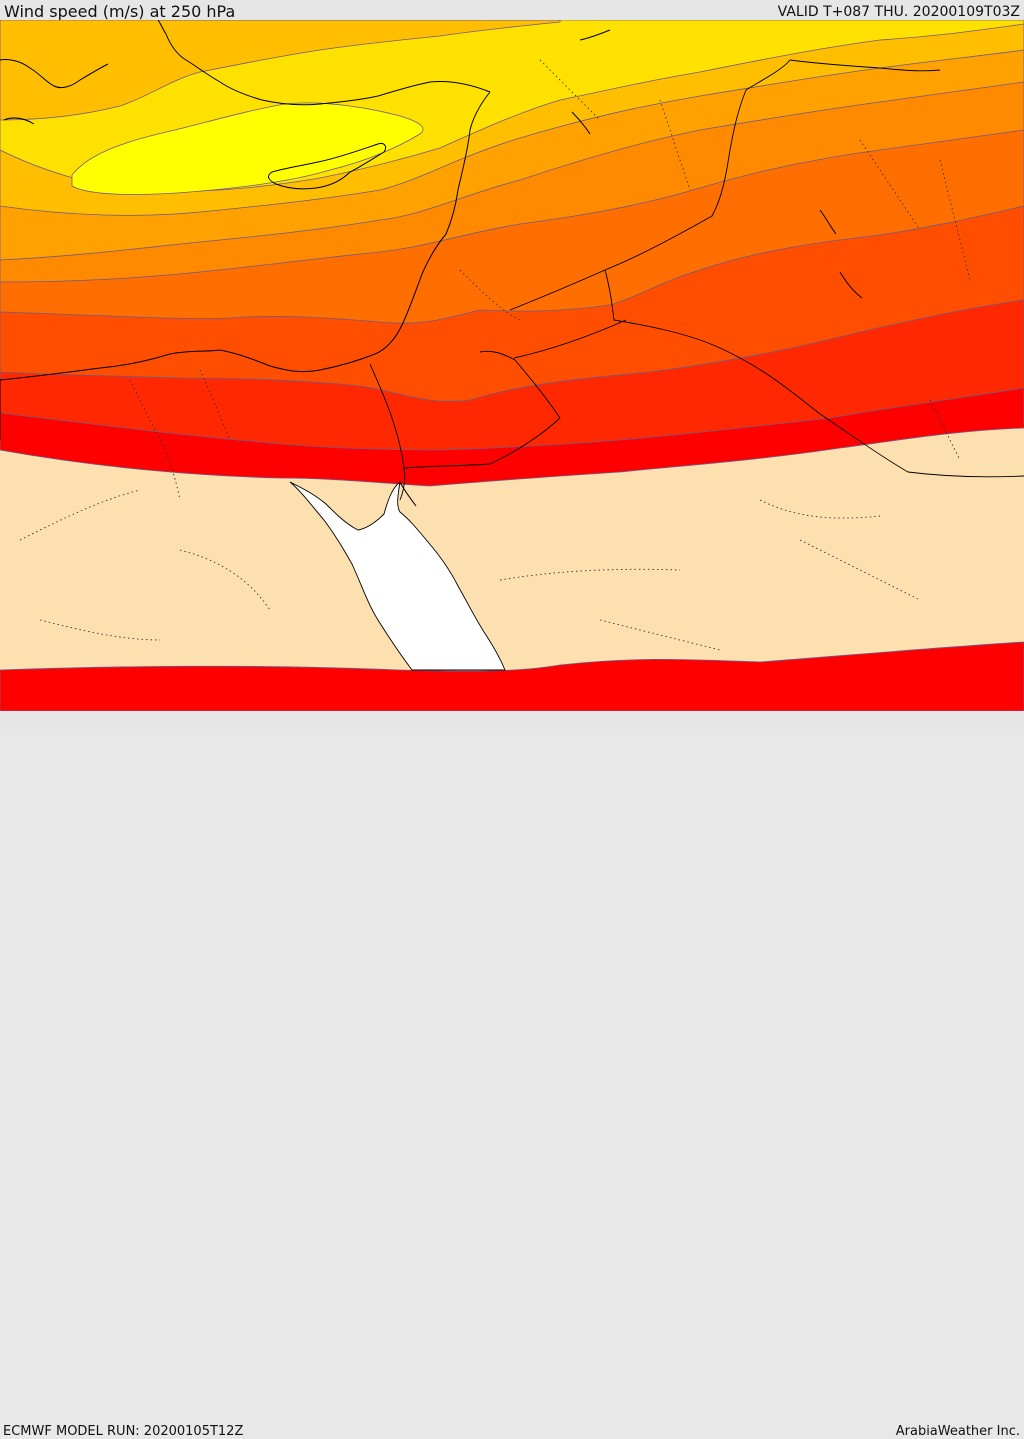 The width and height of the screenshot is (1024, 1439). I want to click on band-wind-max, so click(247, 148).